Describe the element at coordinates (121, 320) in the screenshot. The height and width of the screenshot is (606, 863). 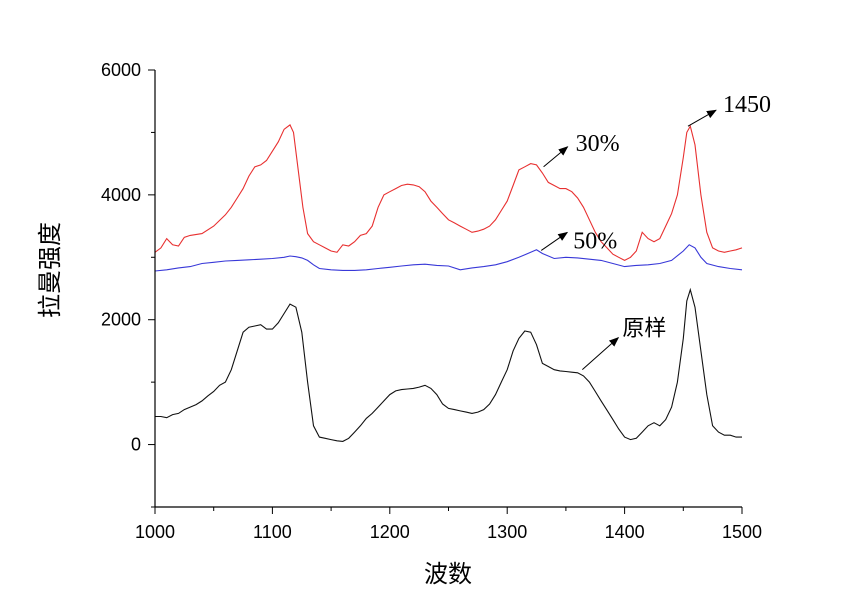
I see `y-tick-label: 2000` at that location.